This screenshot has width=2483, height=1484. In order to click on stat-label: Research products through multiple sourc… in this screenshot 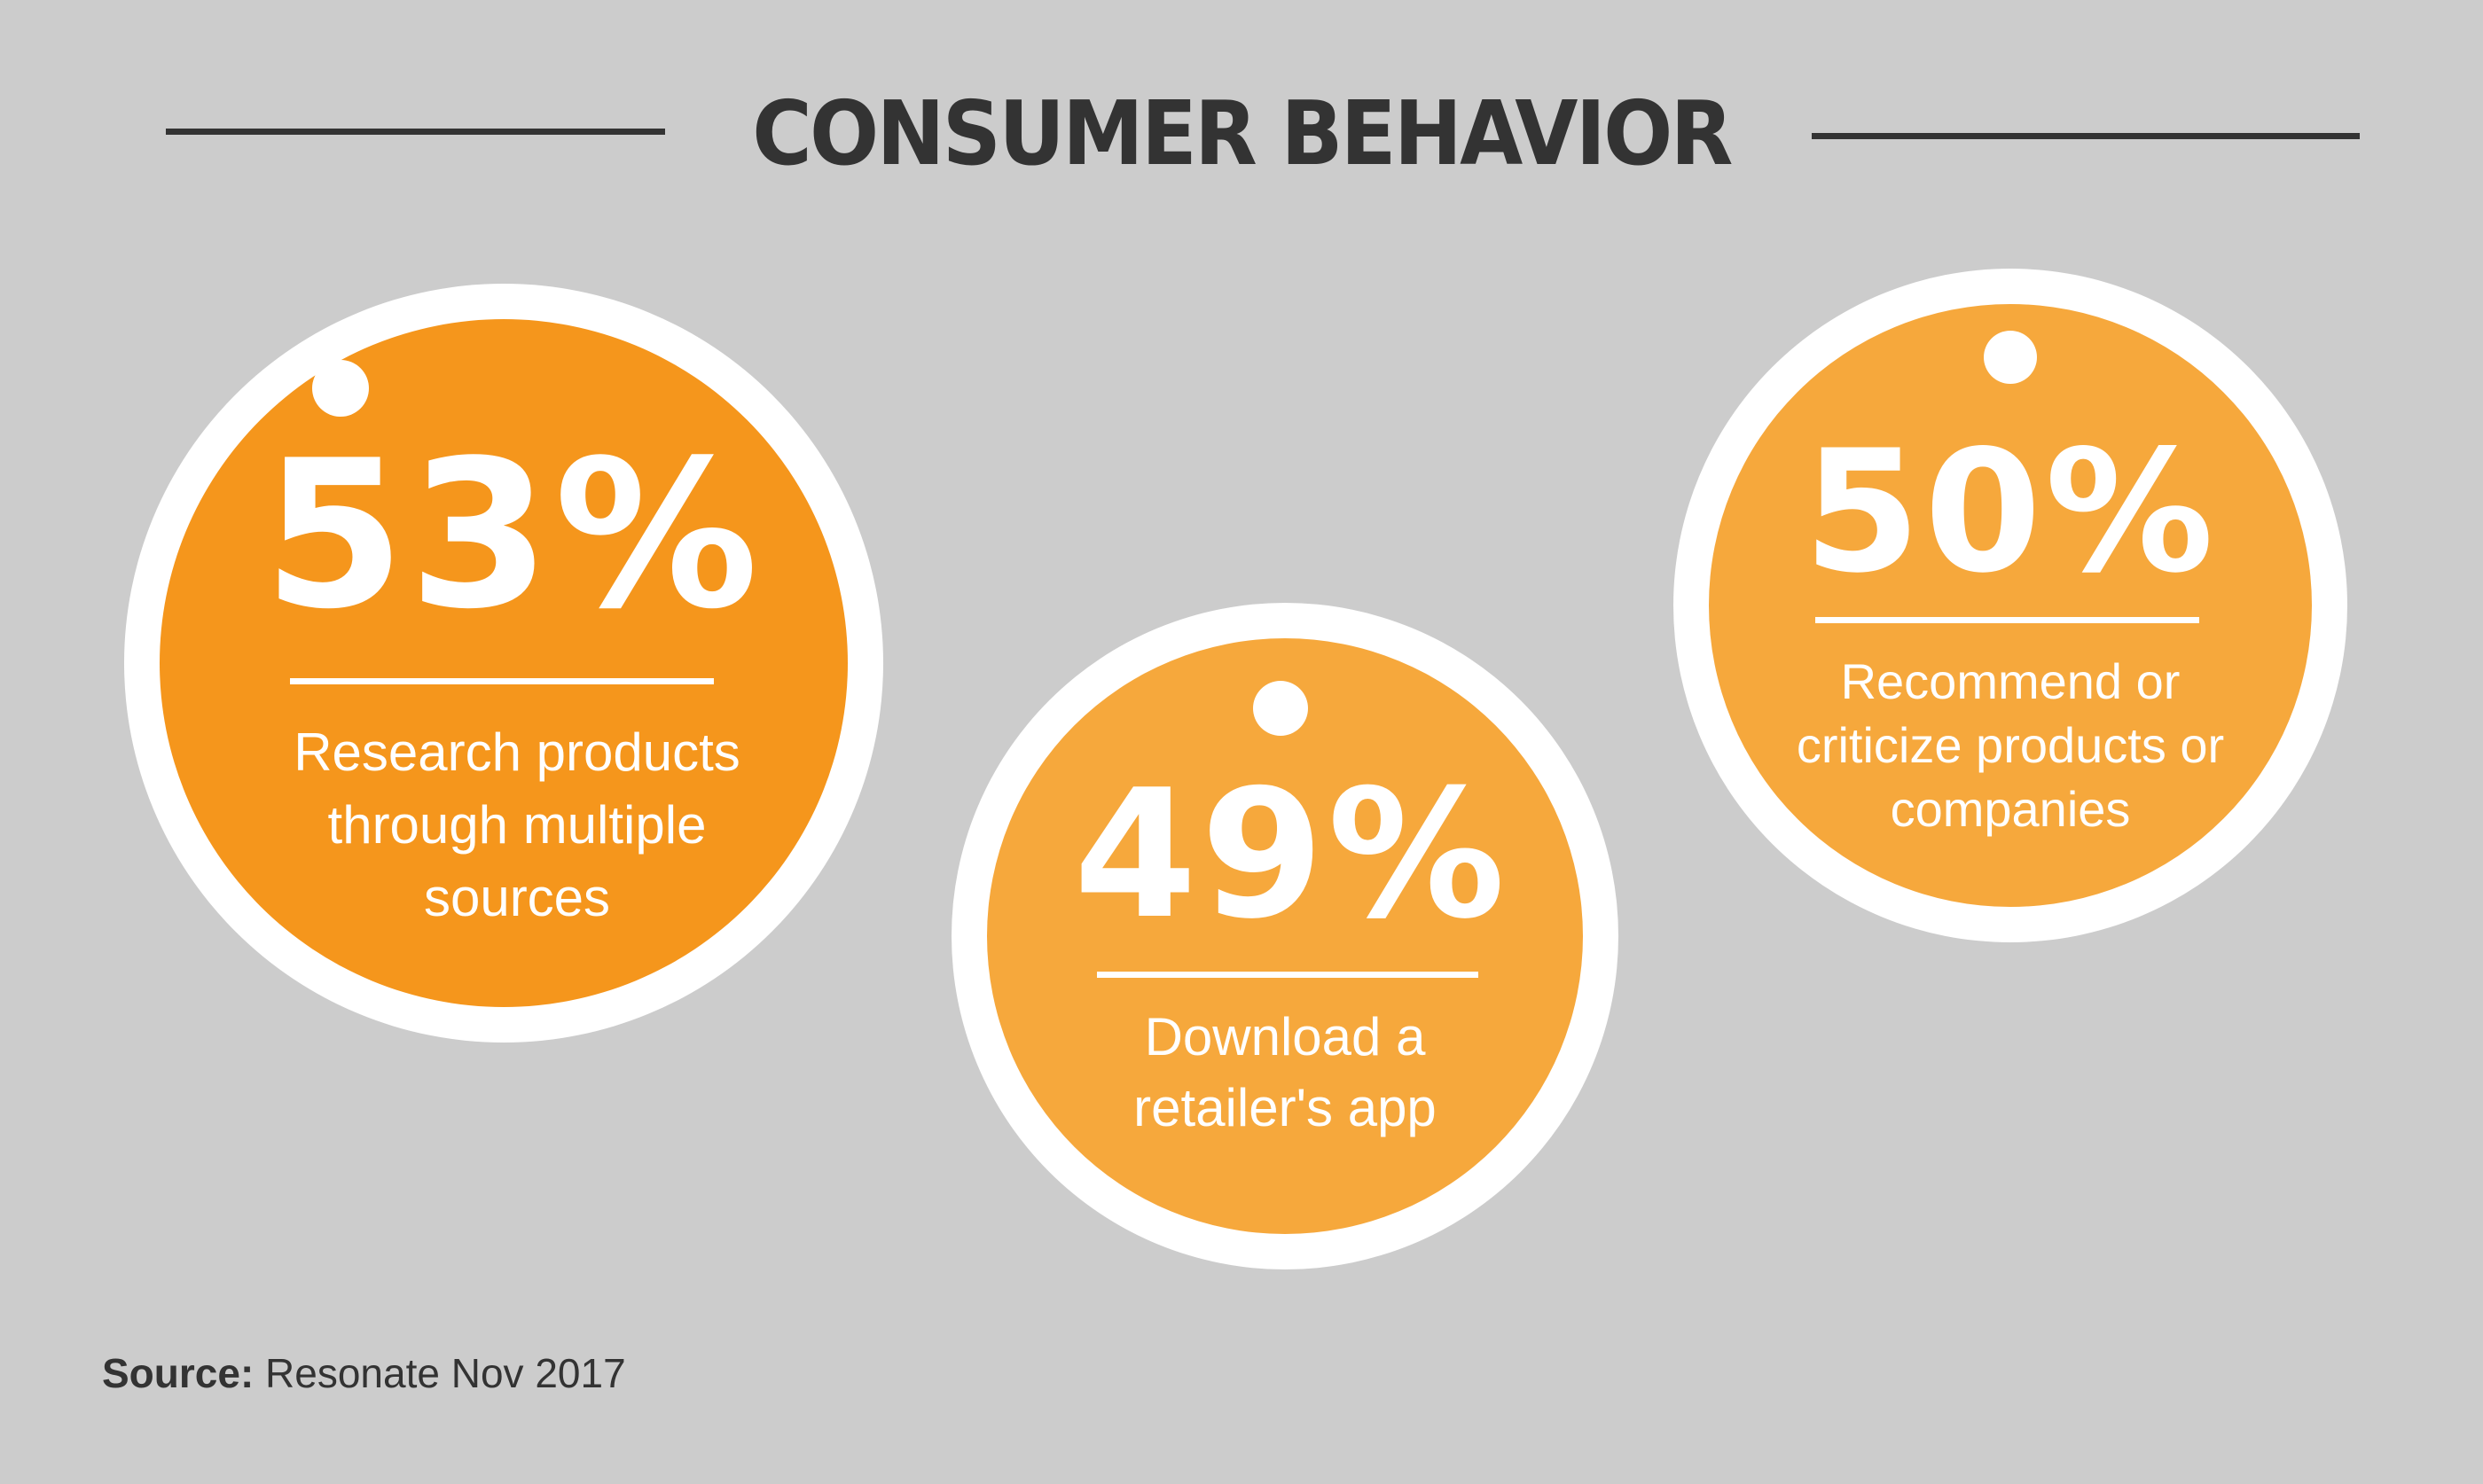, I will do `click(517, 825)`.